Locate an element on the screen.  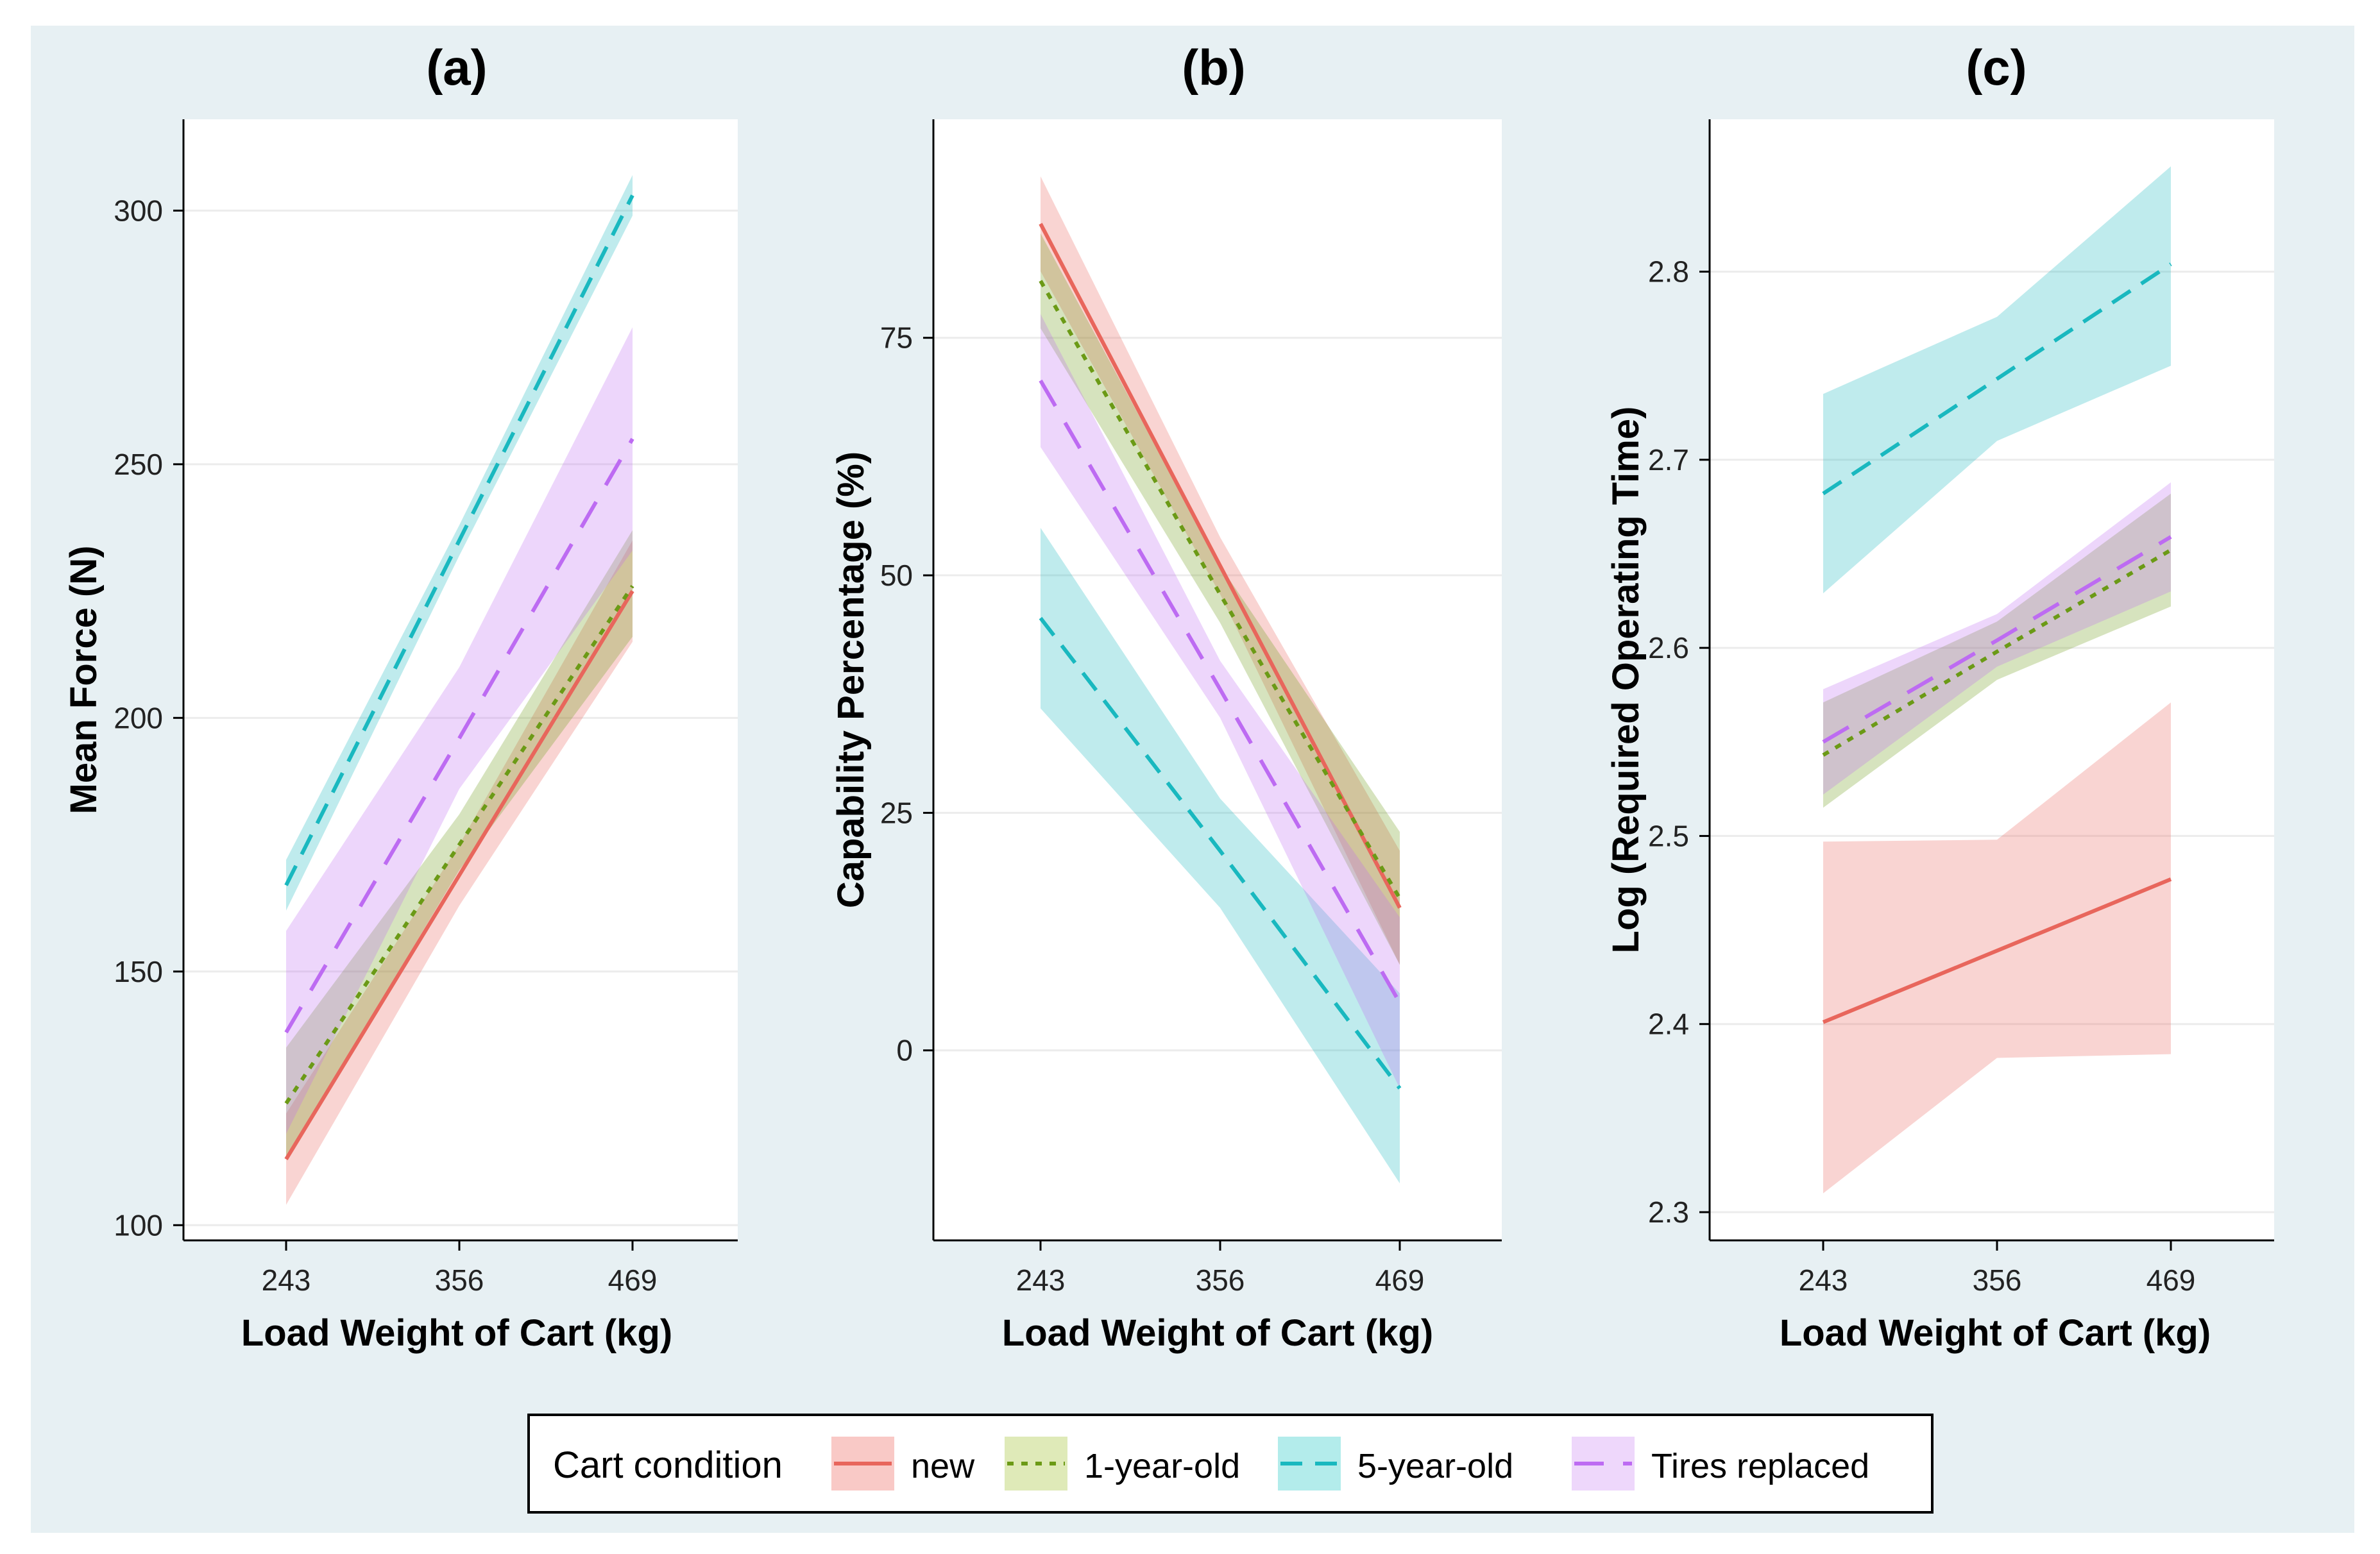
y-tick-label: 2.7 is located at coordinates (1668, 460).